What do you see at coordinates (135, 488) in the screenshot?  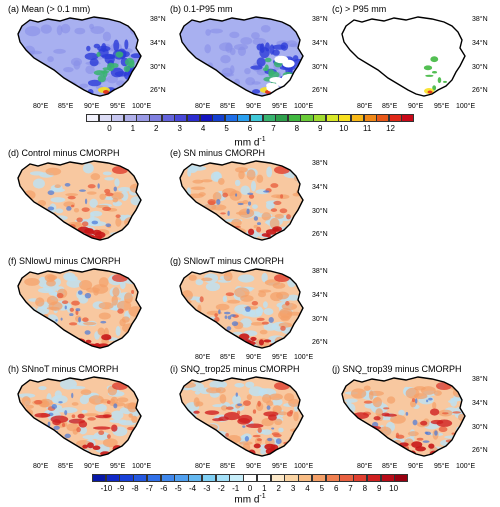 I see `colorbar-tick-label: -8` at bounding box center [135, 488].